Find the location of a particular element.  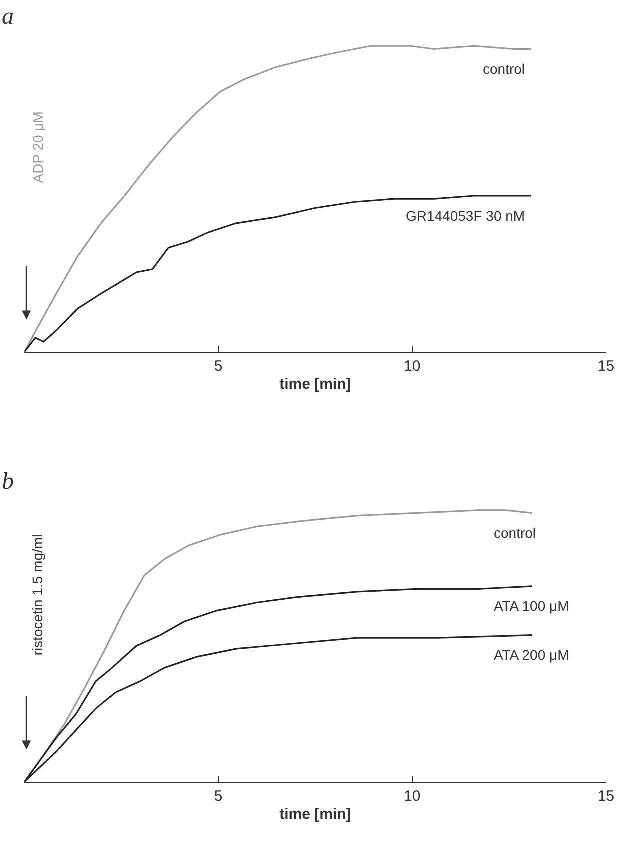

chart-title: b is located at coordinates (8, 482).